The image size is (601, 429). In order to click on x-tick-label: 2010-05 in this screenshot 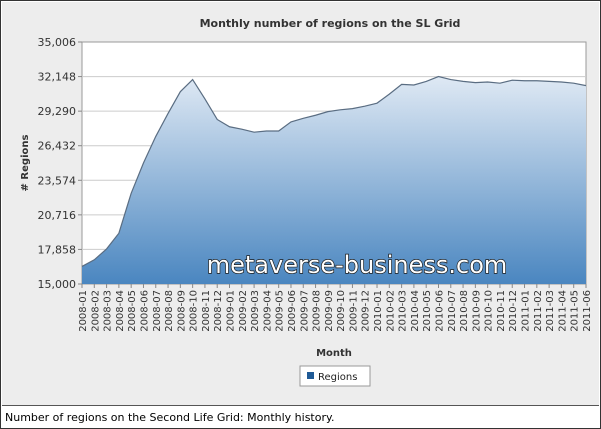, I will do `click(427, 311)`.